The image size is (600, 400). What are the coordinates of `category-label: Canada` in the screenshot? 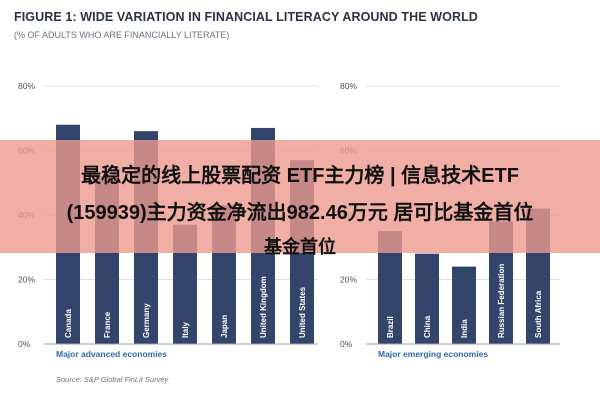 It's located at (68, 323).